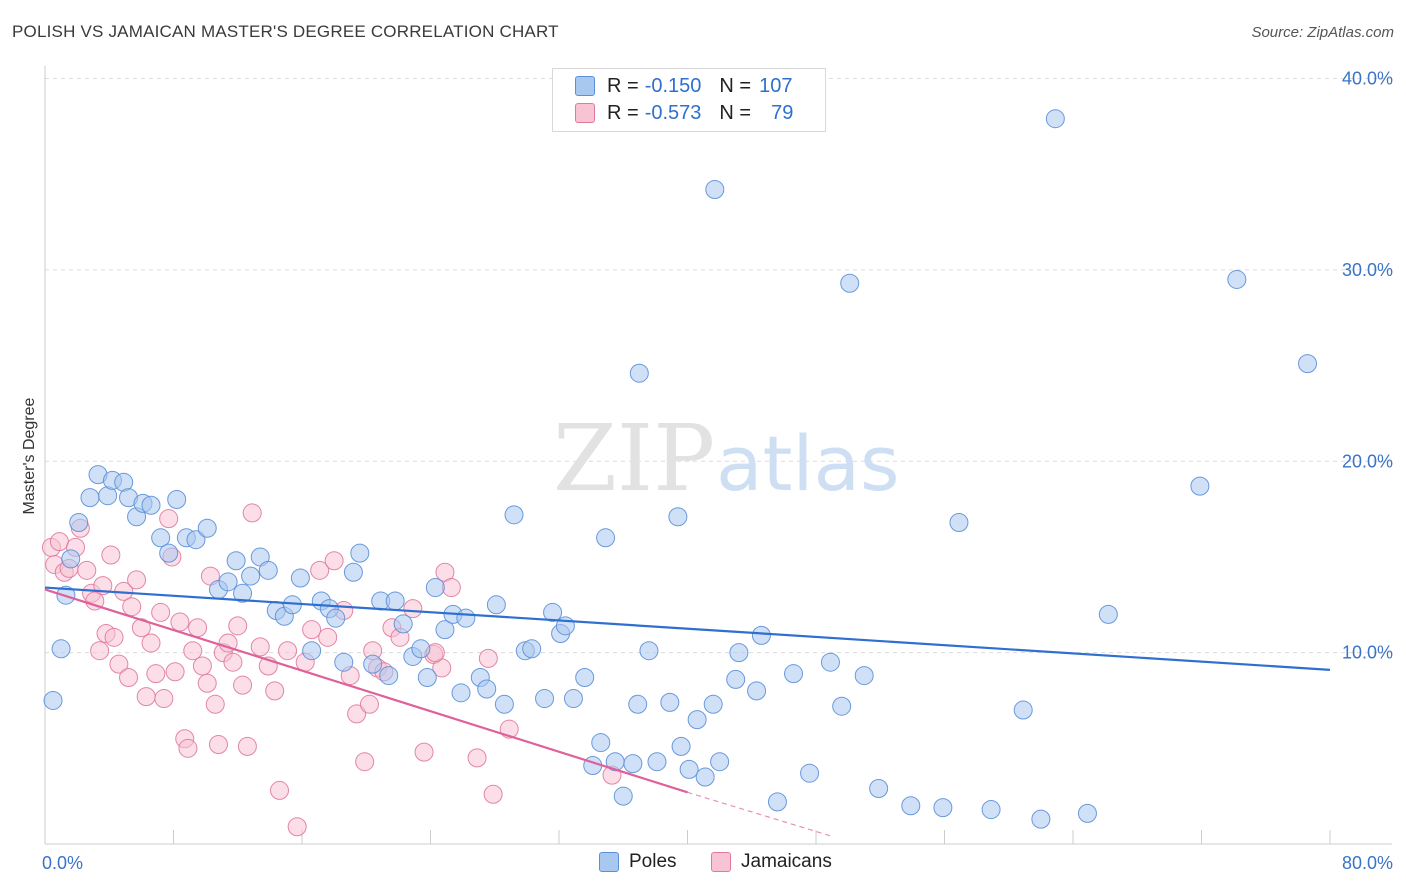  Describe the element at coordinates (634, 458) in the screenshot. I see `watermark-zip: ZIP` at that location.